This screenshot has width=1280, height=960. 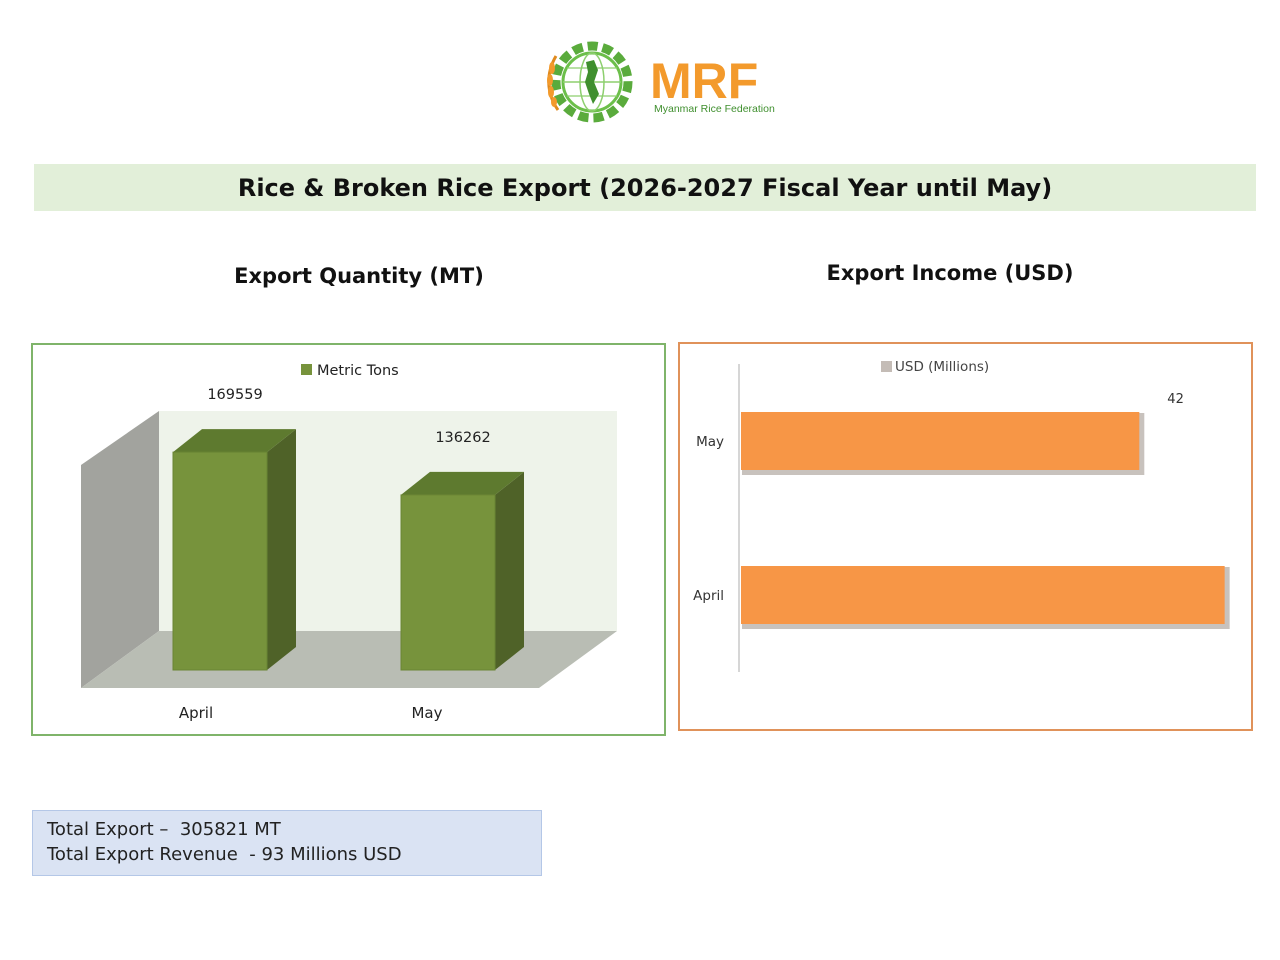 I want to click on bar-april: 169559, so click(x=234, y=529).